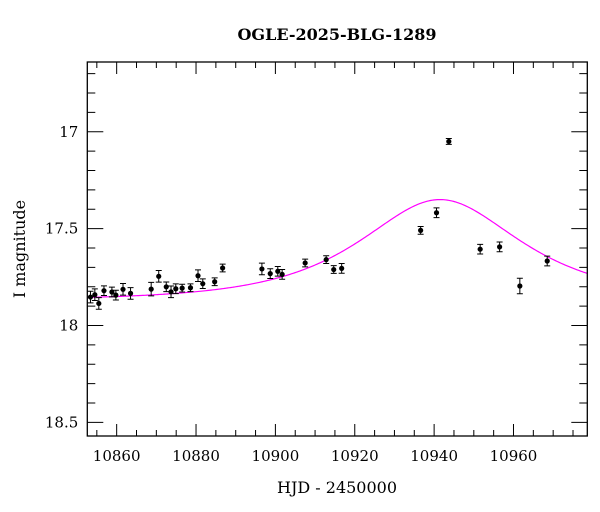 This screenshot has height=512, width=600. Describe the element at coordinates (117, 456) in the screenshot. I see `x-tick-label: 10860` at that location.